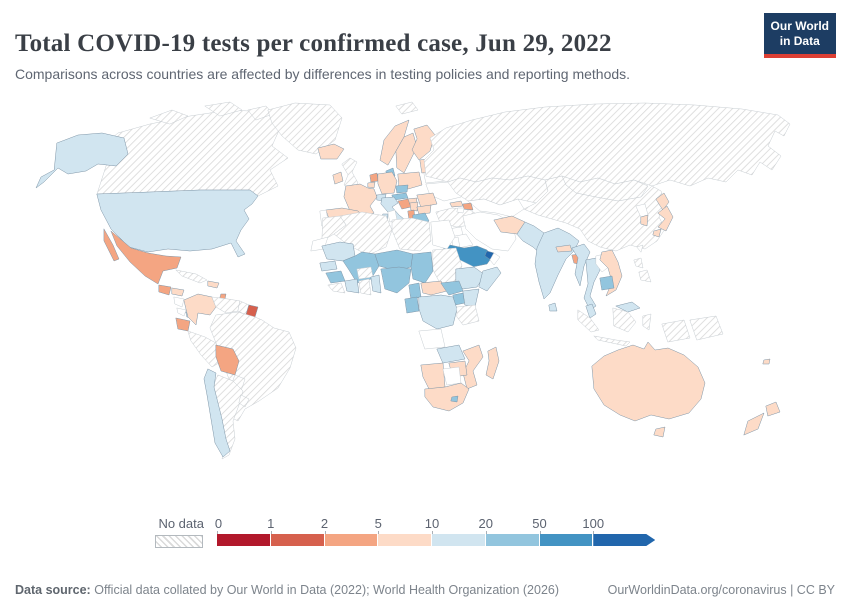  I want to click on country-ecuador, so click(183, 324).